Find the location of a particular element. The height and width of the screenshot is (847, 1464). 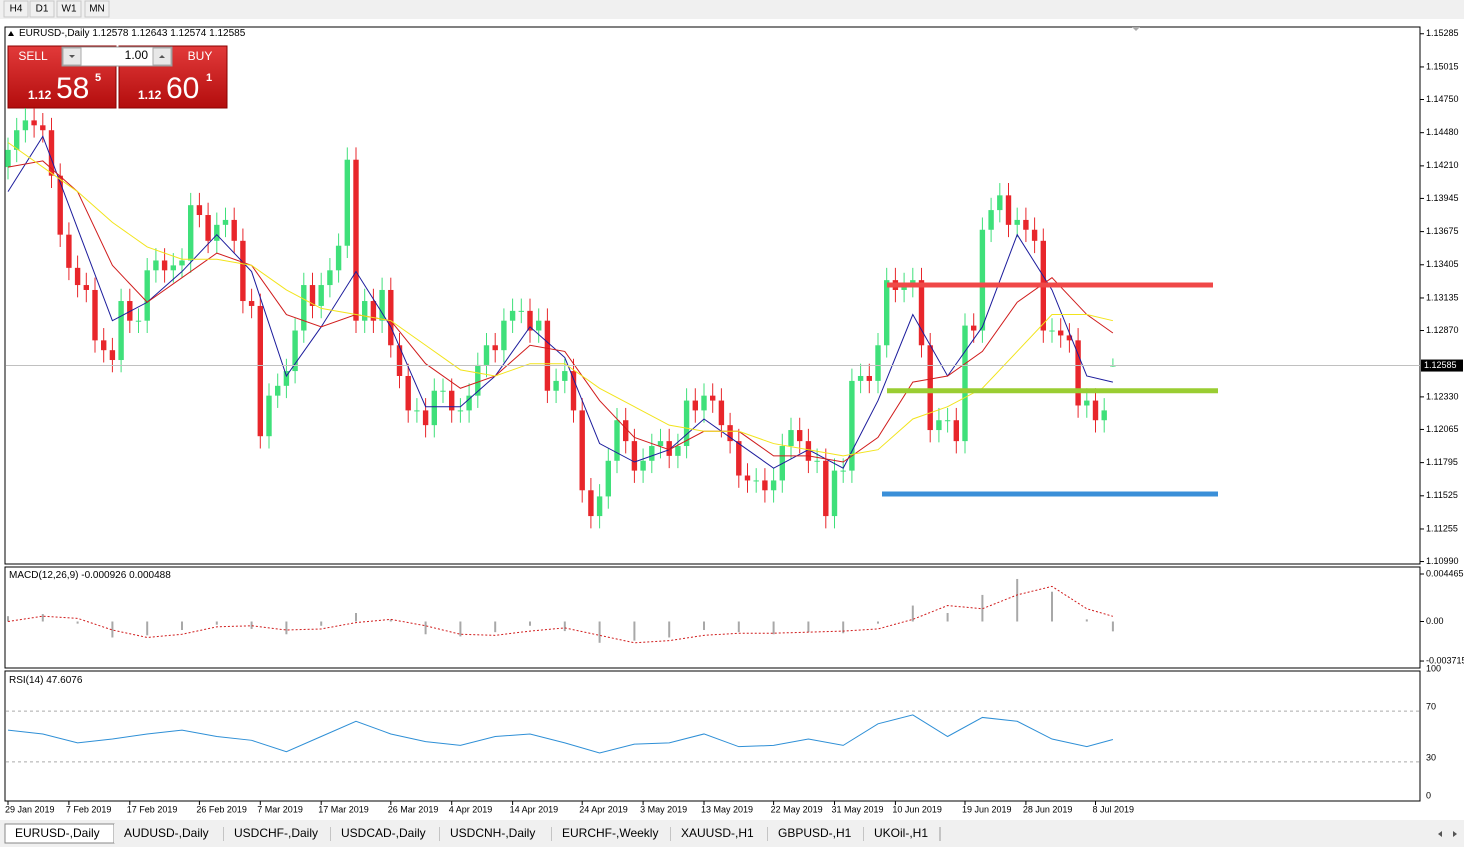

y-tick-label: 1.12330 is located at coordinates (1442, 396).